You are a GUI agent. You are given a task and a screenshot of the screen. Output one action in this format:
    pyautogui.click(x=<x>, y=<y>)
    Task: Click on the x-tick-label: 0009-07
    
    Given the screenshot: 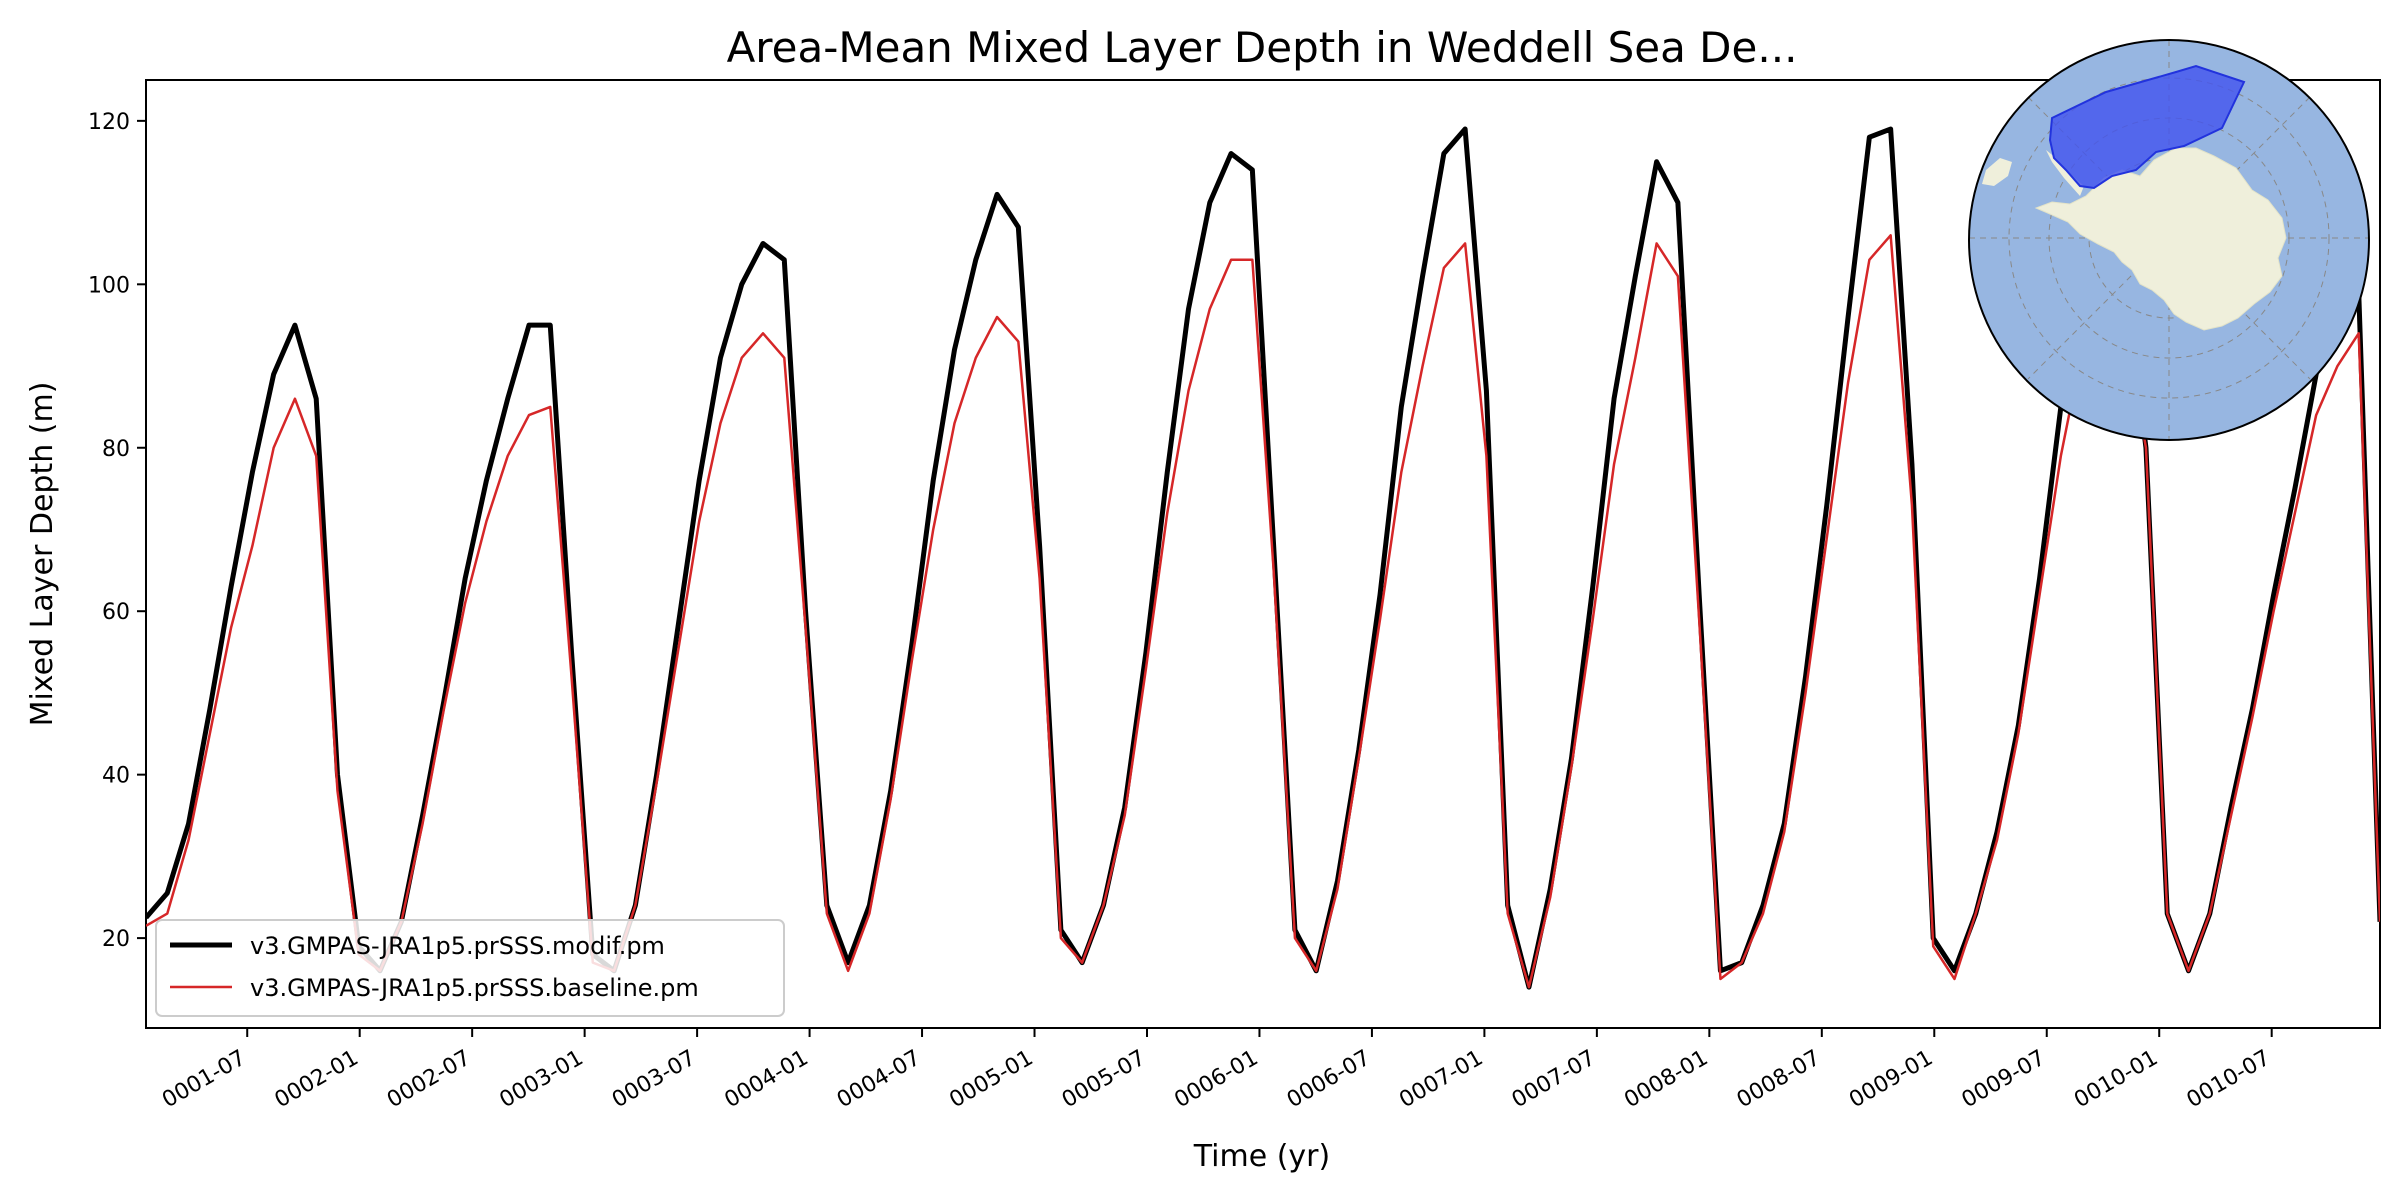 What is the action you would take?
    pyautogui.click(x=2004, y=1080)
    